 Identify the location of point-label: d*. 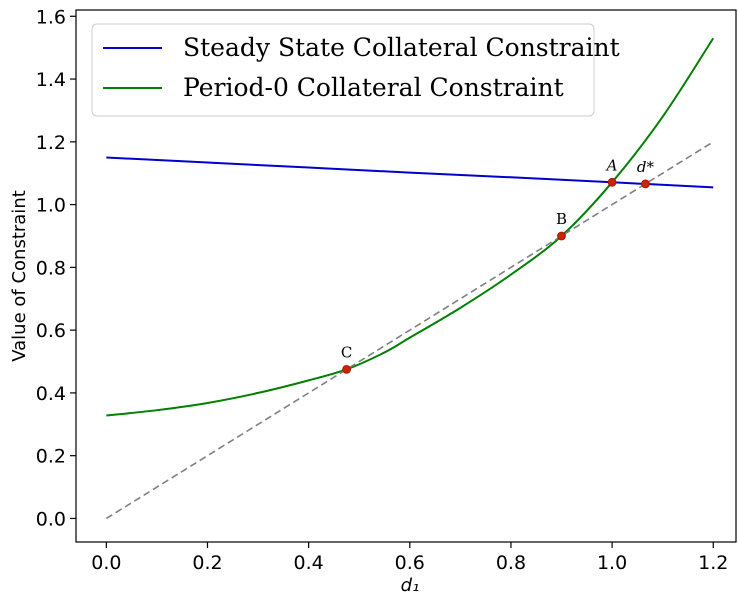
(646, 167).